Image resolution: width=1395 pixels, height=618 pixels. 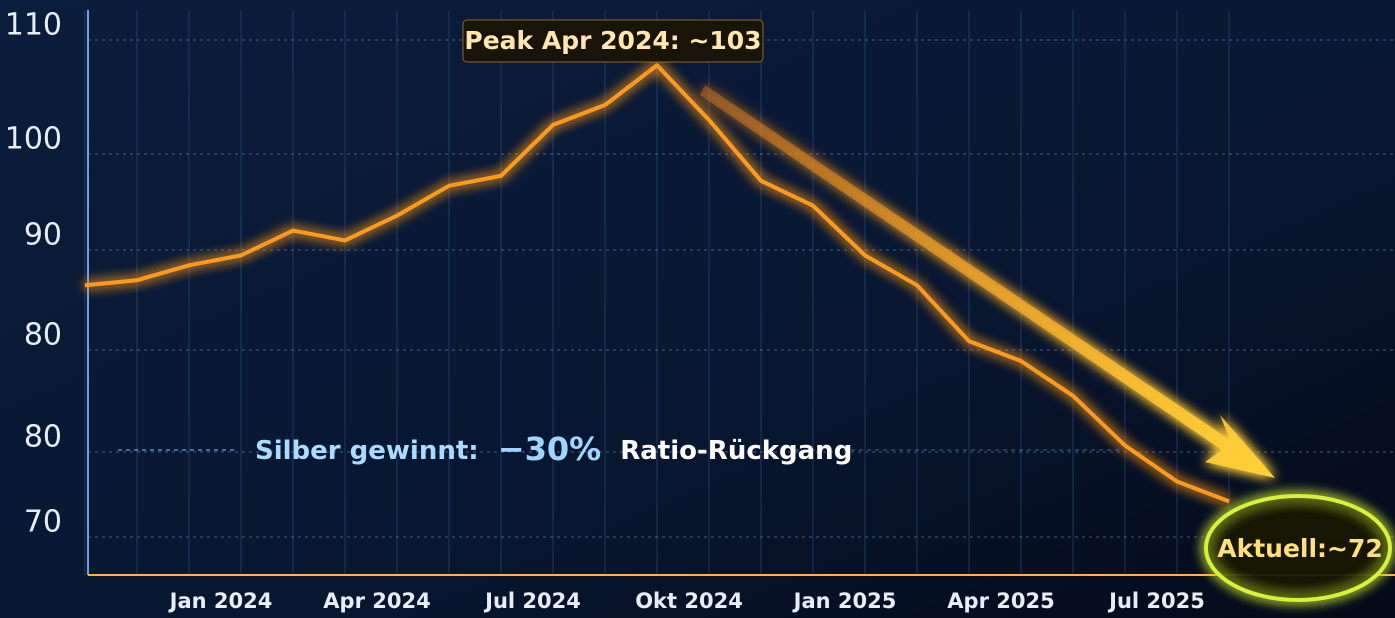 What do you see at coordinates (736, 451) in the screenshot?
I see `gain-suffix: Ratio-Rückgang` at bounding box center [736, 451].